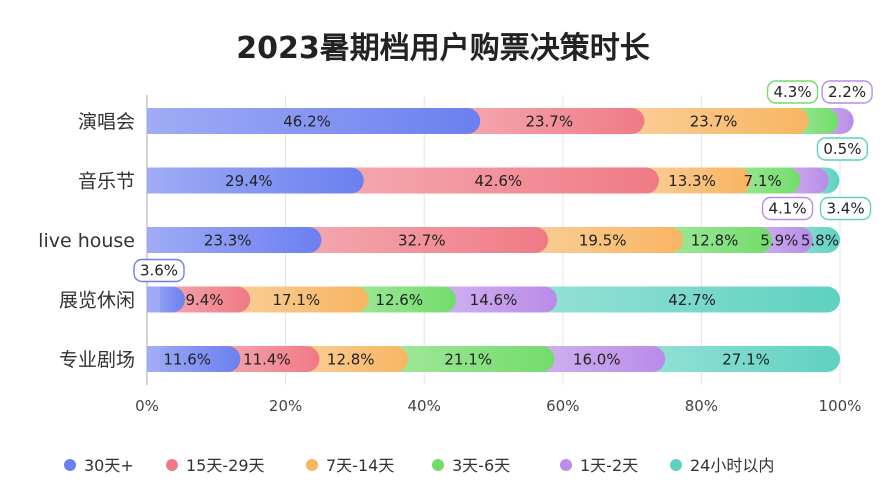  Describe the element at coordinates (147, 406) in the screenshot. I see `x-tick-label: 0%` at that location.